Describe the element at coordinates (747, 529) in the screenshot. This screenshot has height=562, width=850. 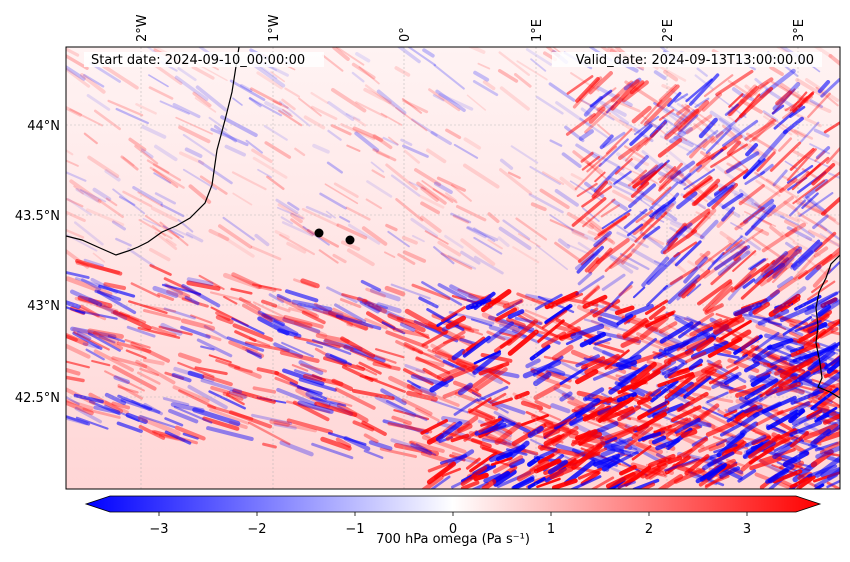
I see `colorbar-tick-label: 3` at that location.